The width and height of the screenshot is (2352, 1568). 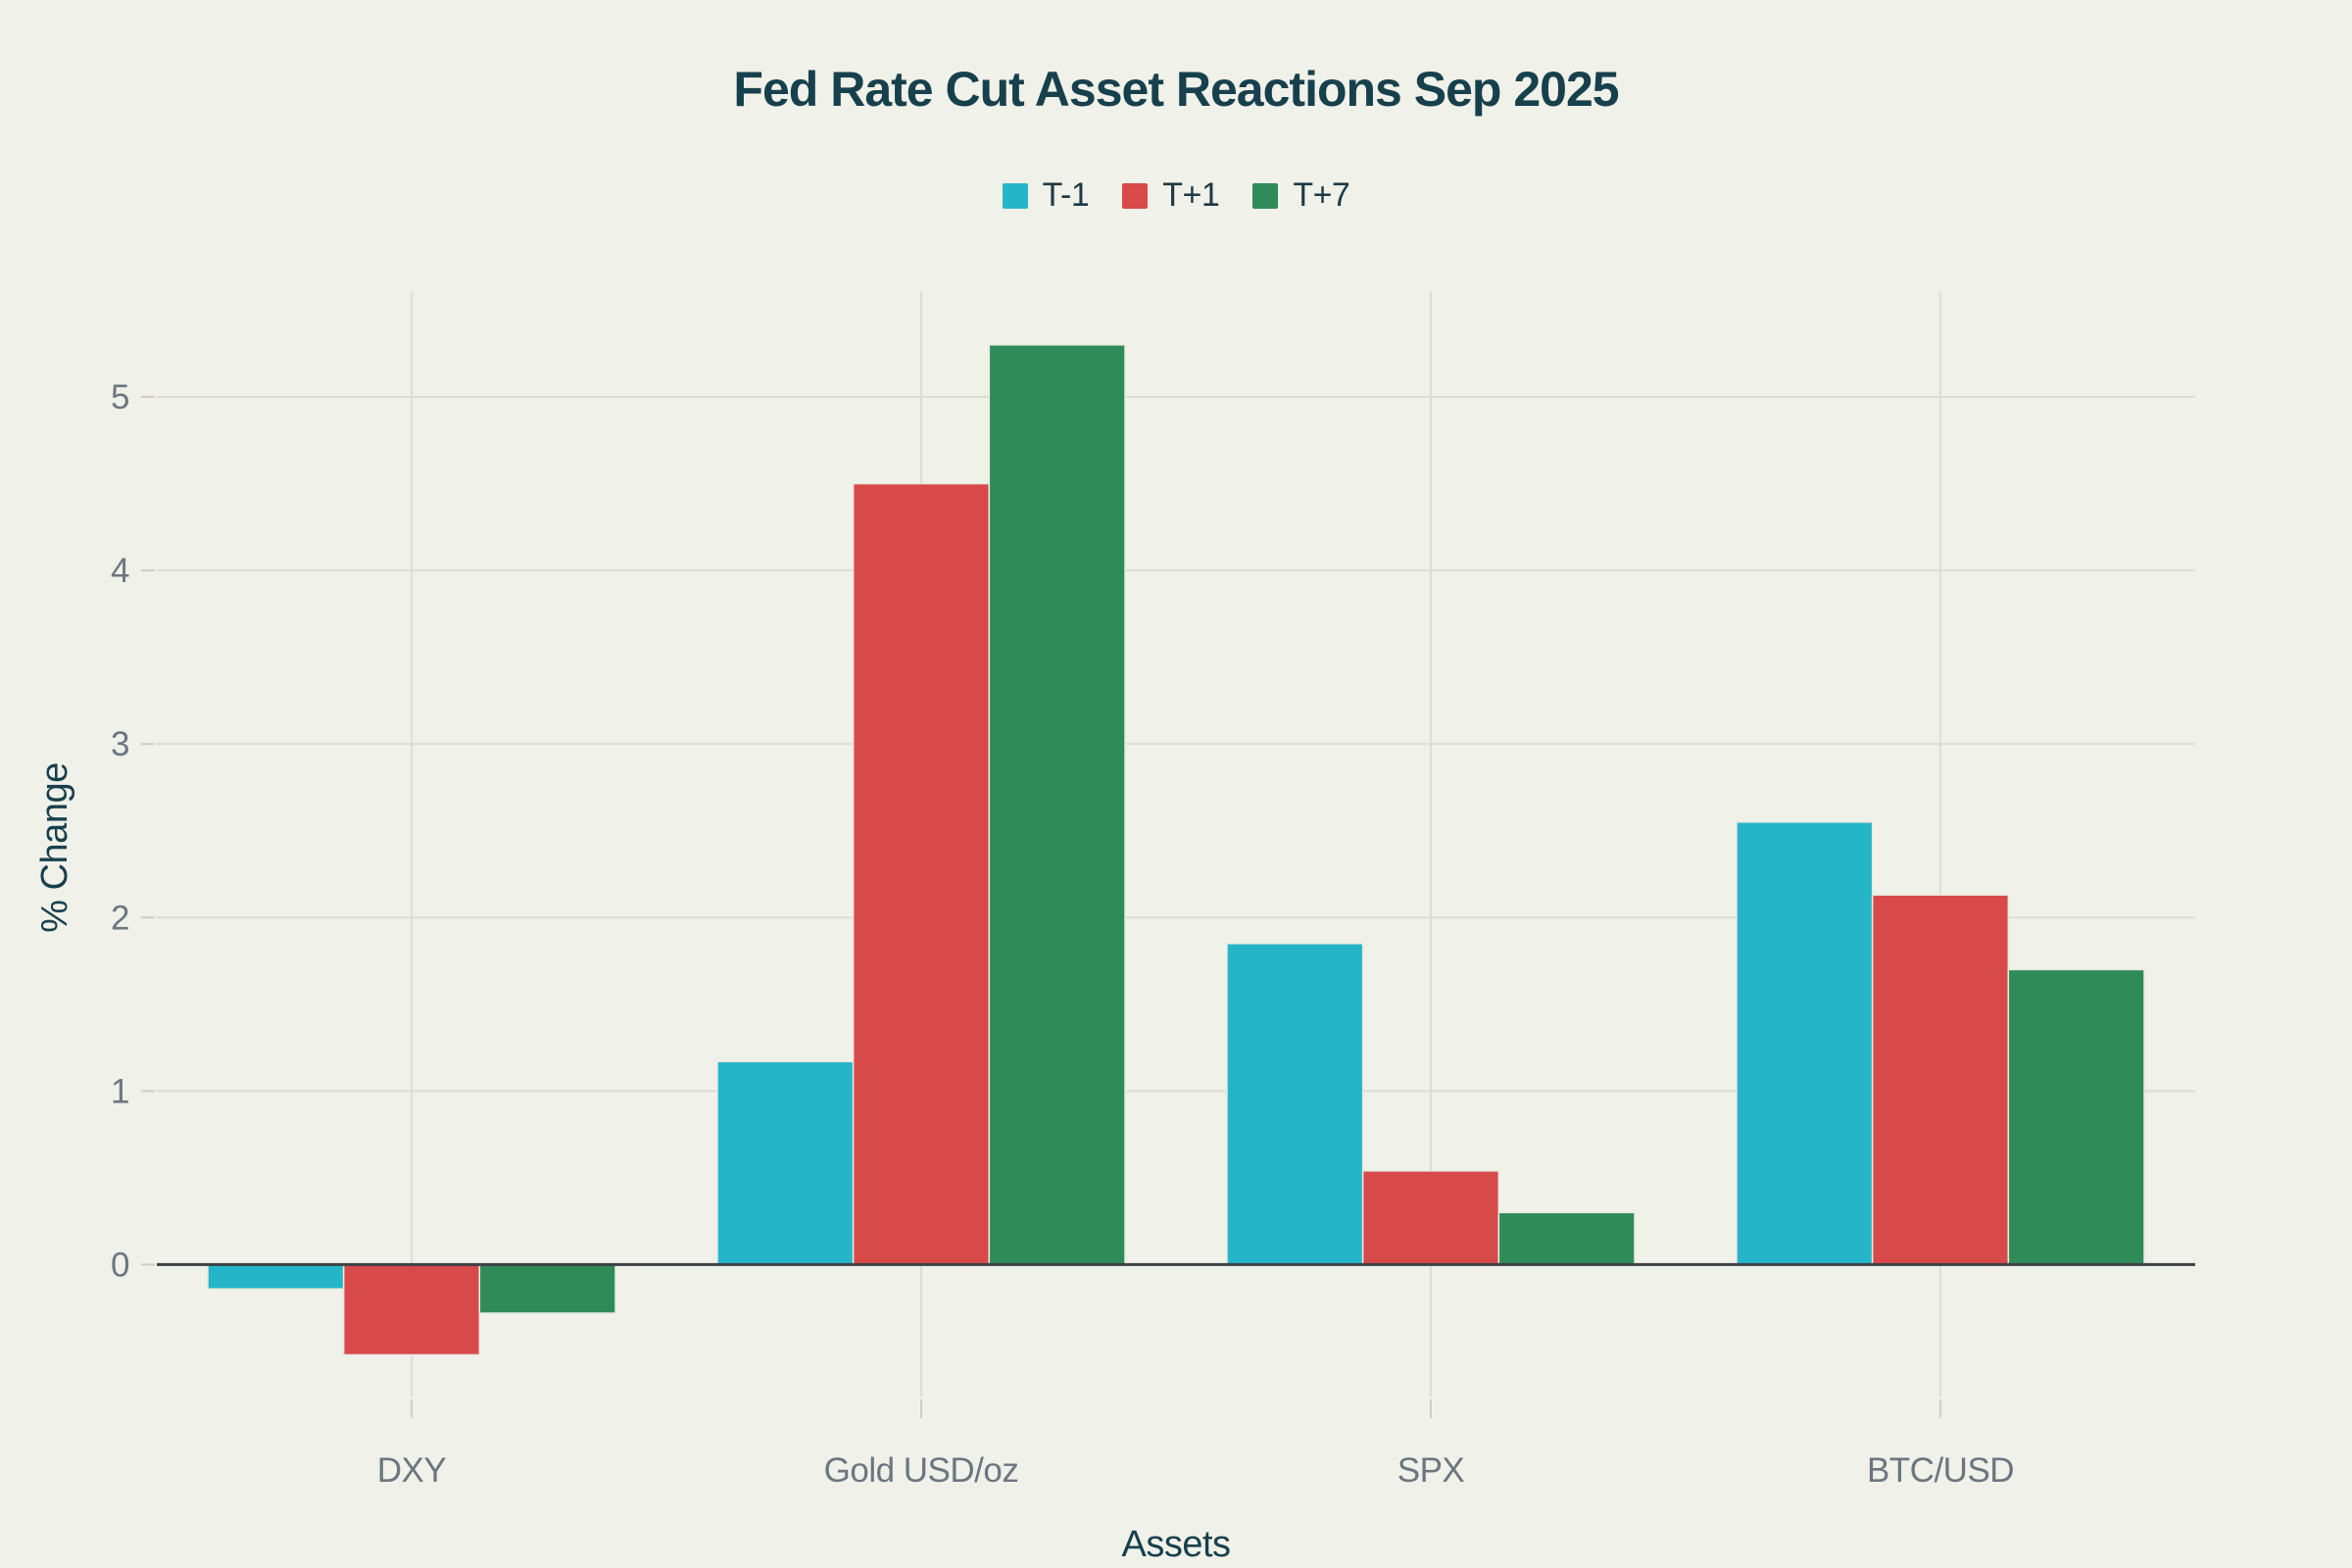 What do you see at coordinates (1191, 195) in the screenshot?
I see `legend-label: T+1` at bounding box center [1191, 195].